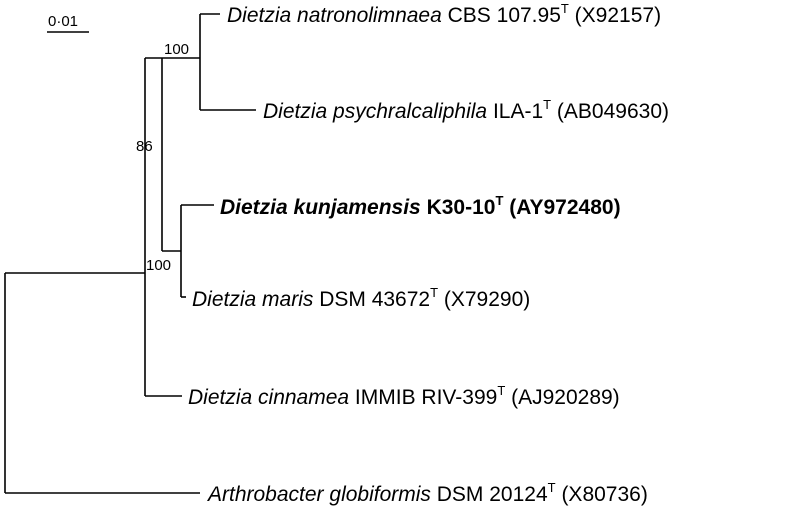  I want to click on bootstrap-natron-psychr: 100, so click(176, 49).